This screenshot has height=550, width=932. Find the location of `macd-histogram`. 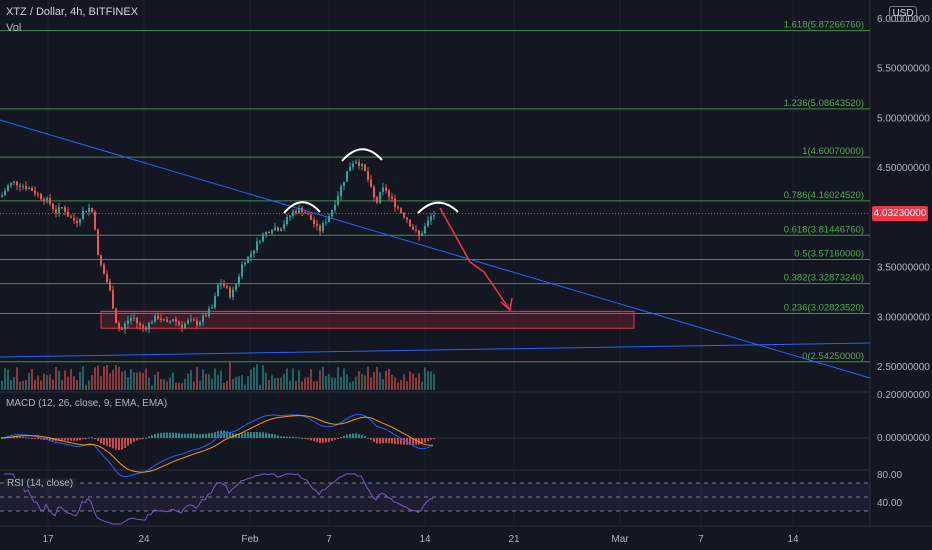

macd-histogram is located at coordinates (218, 440).